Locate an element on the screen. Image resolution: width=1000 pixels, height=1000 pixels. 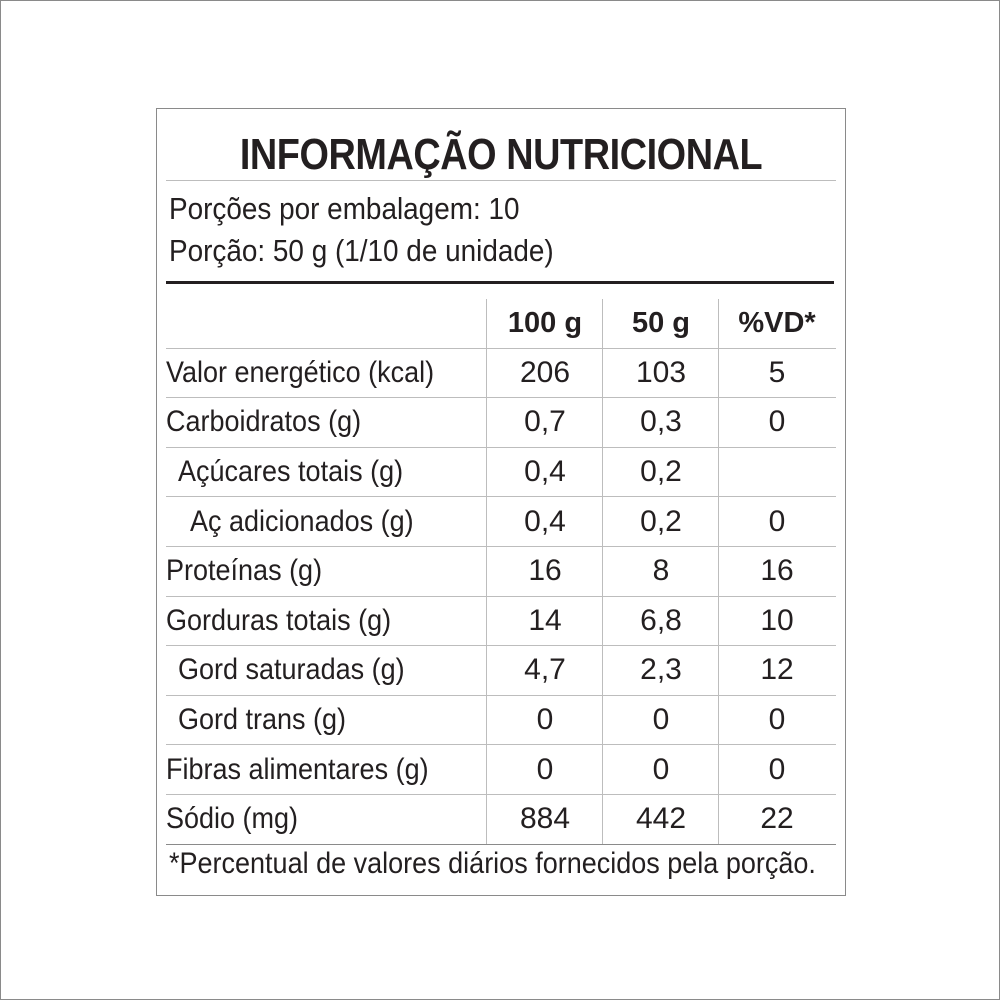
value-per-100g: 884 is located at coordinates (544, 819).